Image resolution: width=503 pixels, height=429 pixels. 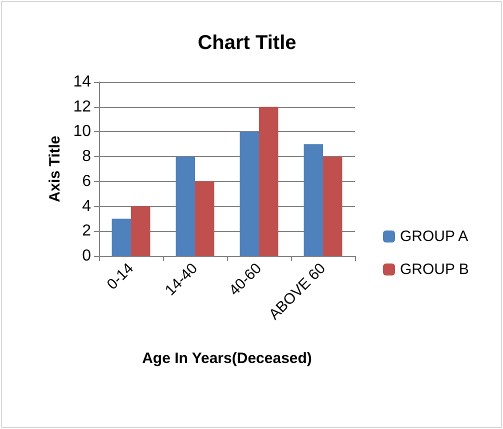 I want to click on legend-label: GROUP A, so click(x=434, y=236).